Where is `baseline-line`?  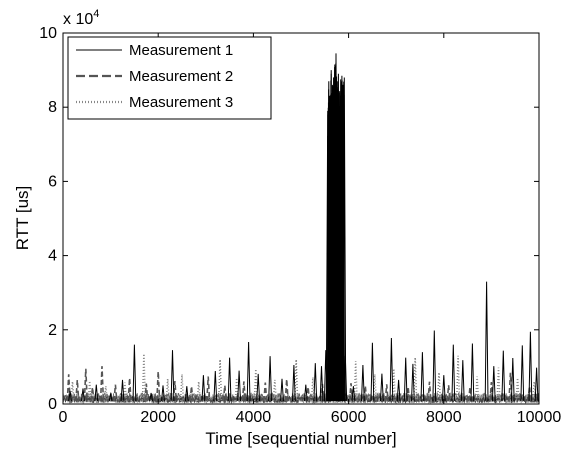
baseline-line is located at coordinates (301, 399).